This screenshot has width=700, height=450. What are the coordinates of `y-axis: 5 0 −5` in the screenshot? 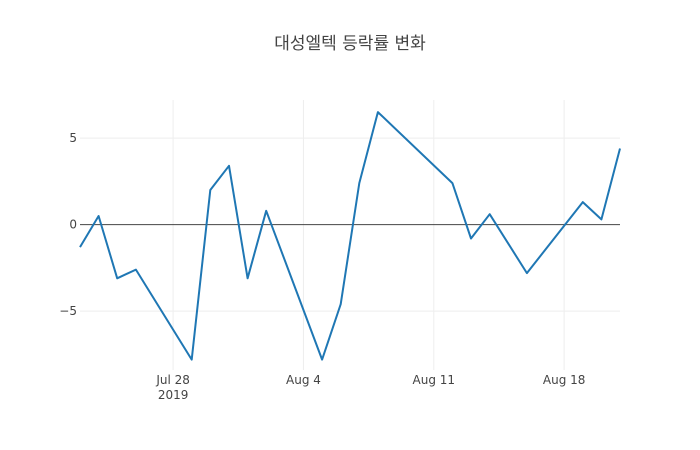 It's located at (68, 224).